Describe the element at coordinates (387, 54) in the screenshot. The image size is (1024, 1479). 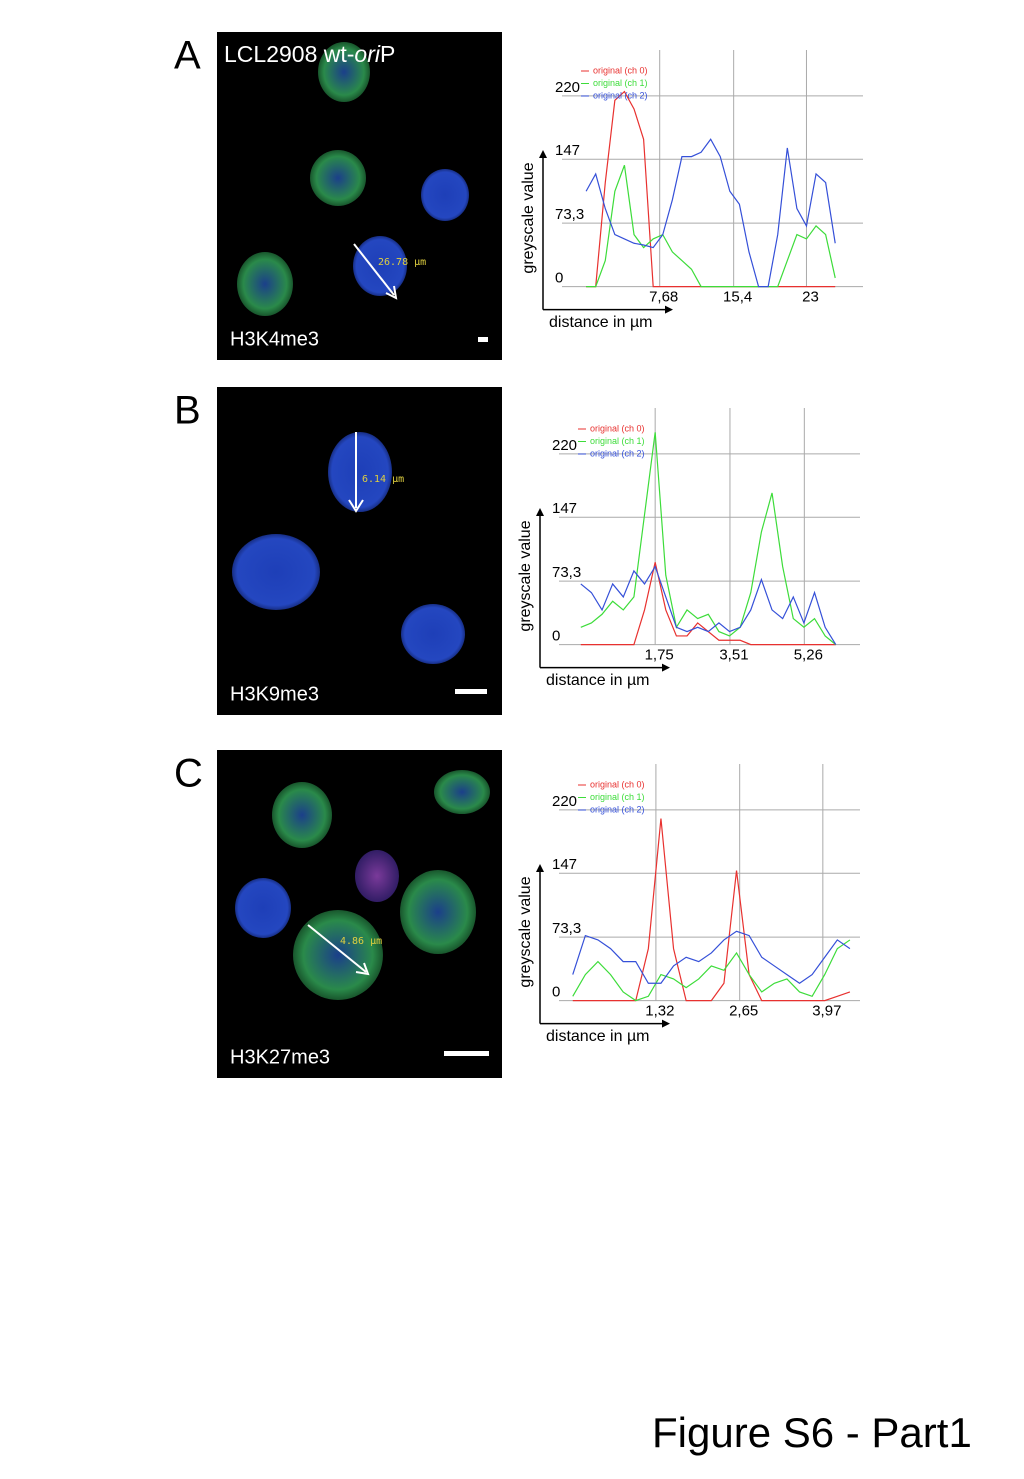
I see `title-part: P` at that location.